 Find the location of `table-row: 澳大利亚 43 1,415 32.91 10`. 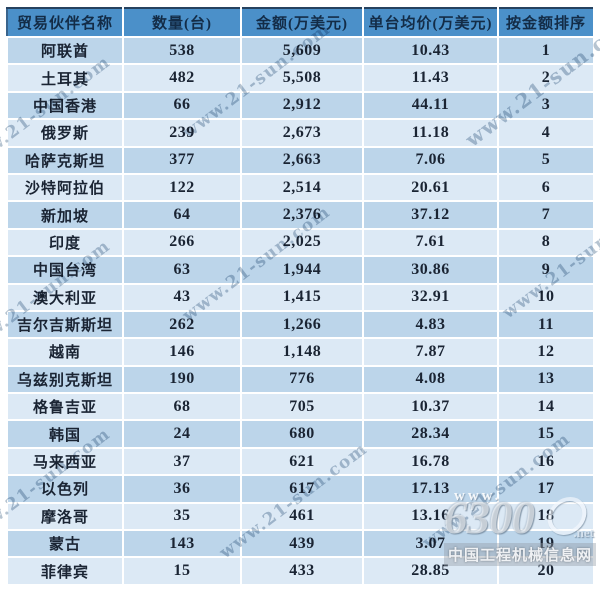

table-row: 澳大利亚 43 1,415 32.91 10 is located at coordinates (300, 297).